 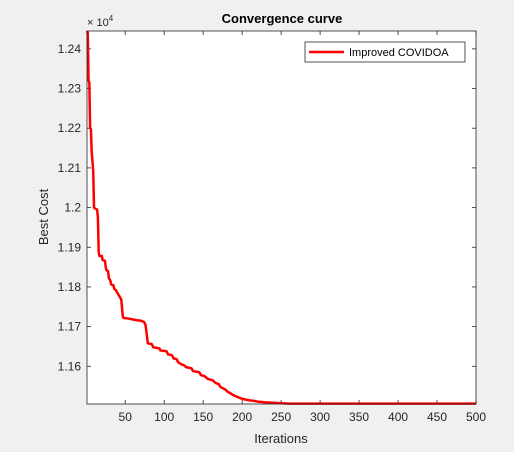 What do you see at coordinates (359, 417) in the screenshot?
I see `x-tick-label: 350` at bounding box center [359, 417].